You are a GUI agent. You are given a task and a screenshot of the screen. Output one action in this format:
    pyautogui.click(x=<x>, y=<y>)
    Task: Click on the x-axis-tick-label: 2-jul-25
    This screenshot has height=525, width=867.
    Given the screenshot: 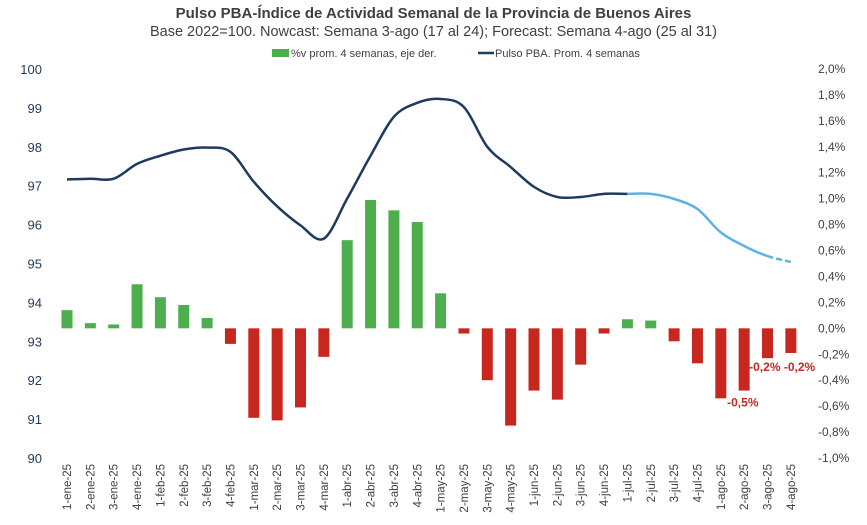 What is the action you would take?
    pyautogui.click(x=652, y=483)
    